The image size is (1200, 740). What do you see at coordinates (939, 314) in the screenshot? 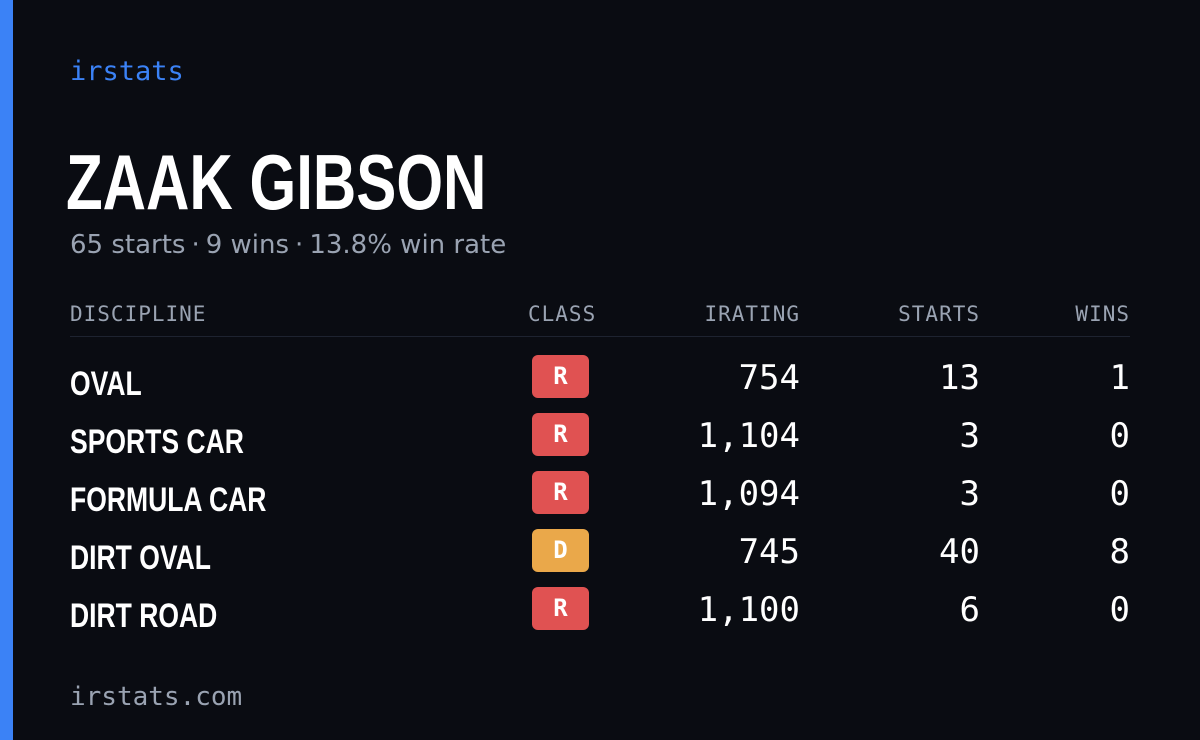
I see `header-starts: STARTS` at bounding box center [939, 314].